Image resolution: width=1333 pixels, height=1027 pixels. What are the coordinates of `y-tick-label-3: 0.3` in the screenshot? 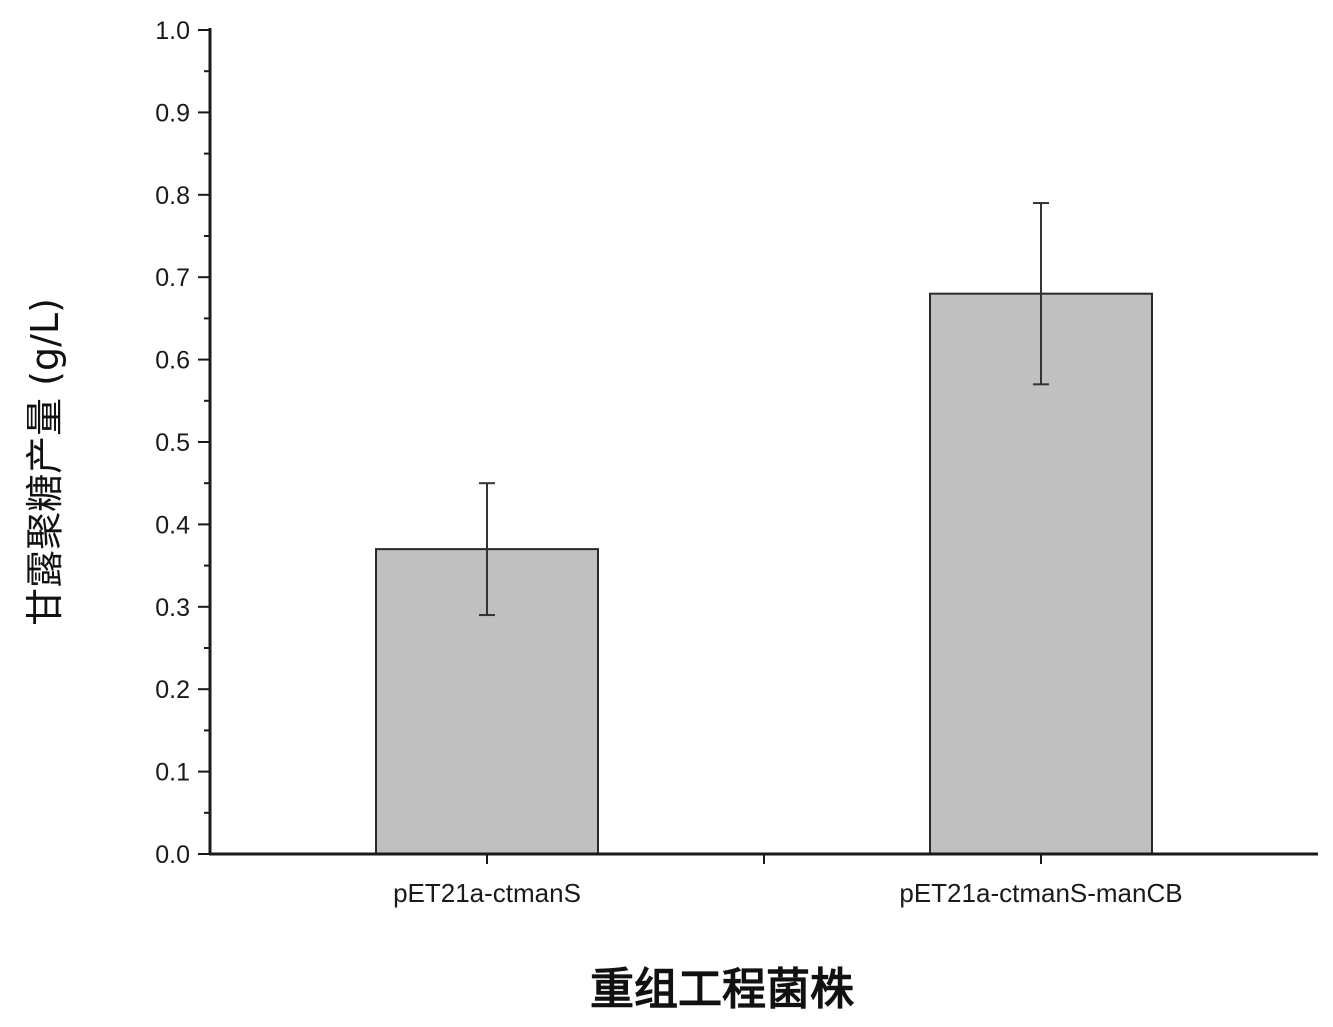 It's located at (172, 608).